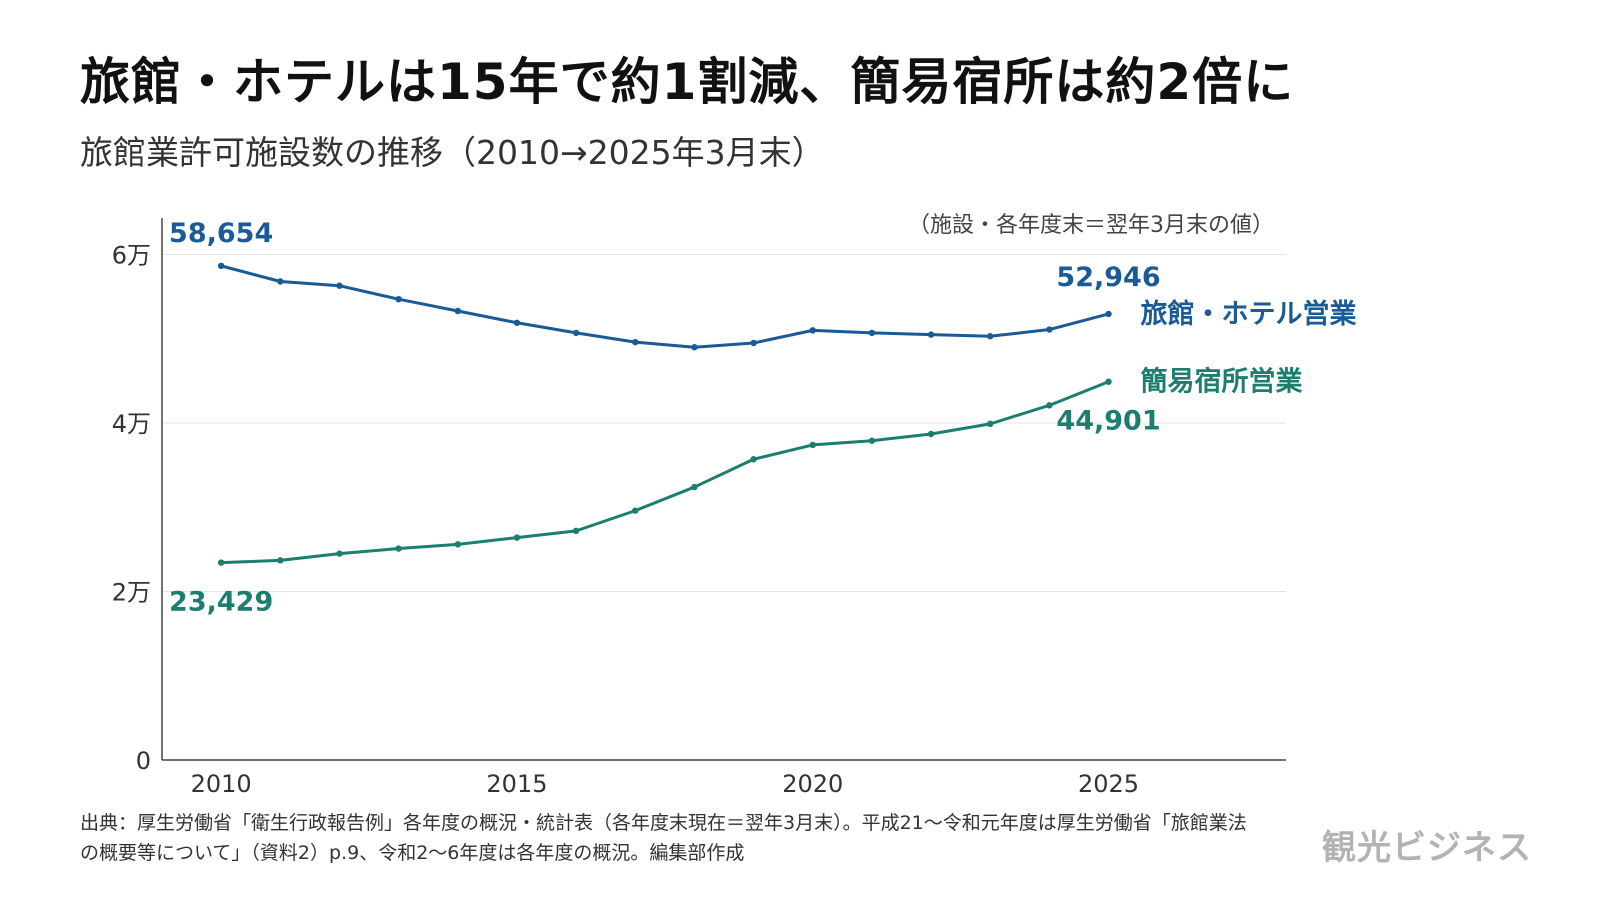 The height and width of the screenshot is (900, 1600). I want to click on start-value-label: 58,654, so click(221, 233).